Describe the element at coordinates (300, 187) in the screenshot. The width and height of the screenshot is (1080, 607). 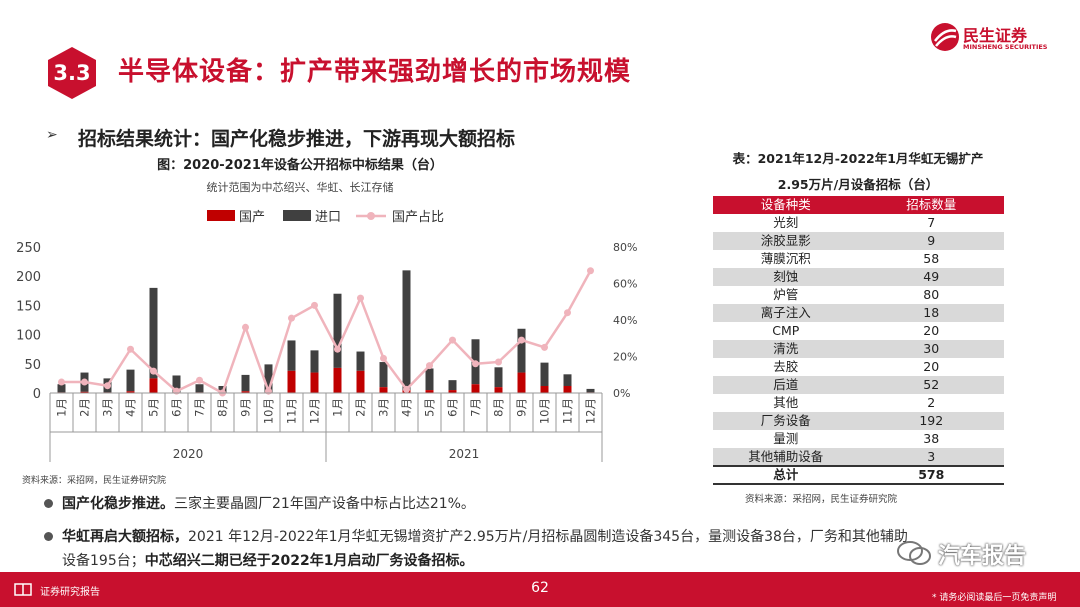
I see `chart-subtitle: 统计范围为中芯绍兴、华虹、长江存储` at that location.